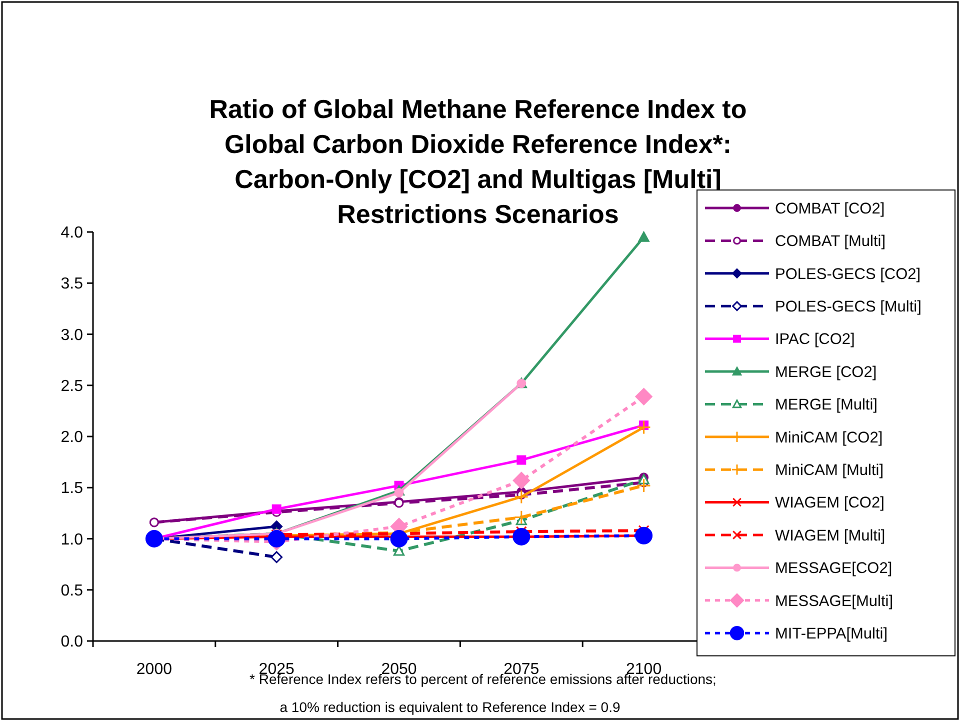 This screenshot has height=721, width=960. What do you see at coordinates (826, 405) in the screenshot?
I see `legend-label: MERGE [Multi]` at bounding box center [826, 405].